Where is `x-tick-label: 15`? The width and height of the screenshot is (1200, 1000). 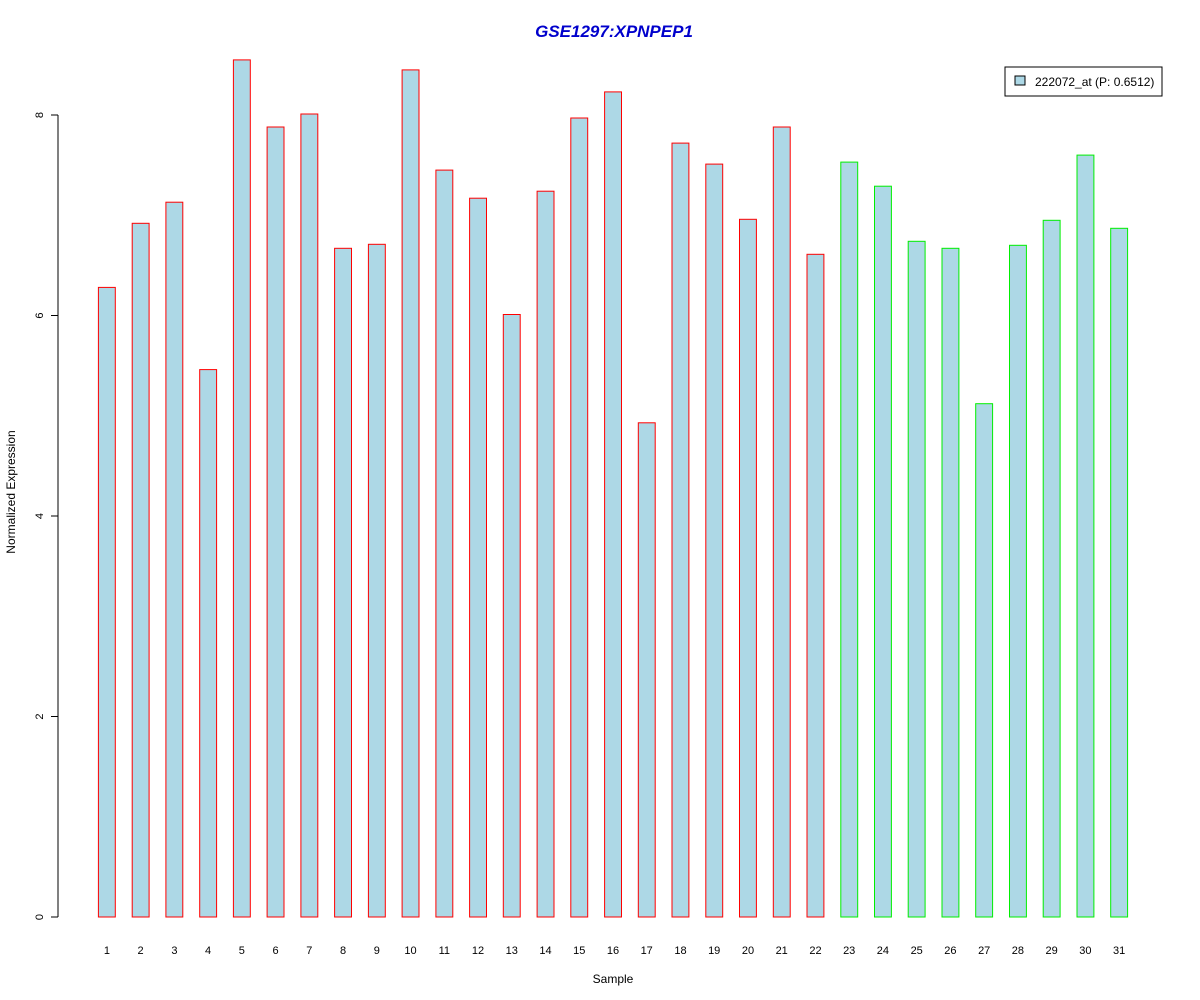 x-tick-label: 15 is located at coordinates (579, 951).